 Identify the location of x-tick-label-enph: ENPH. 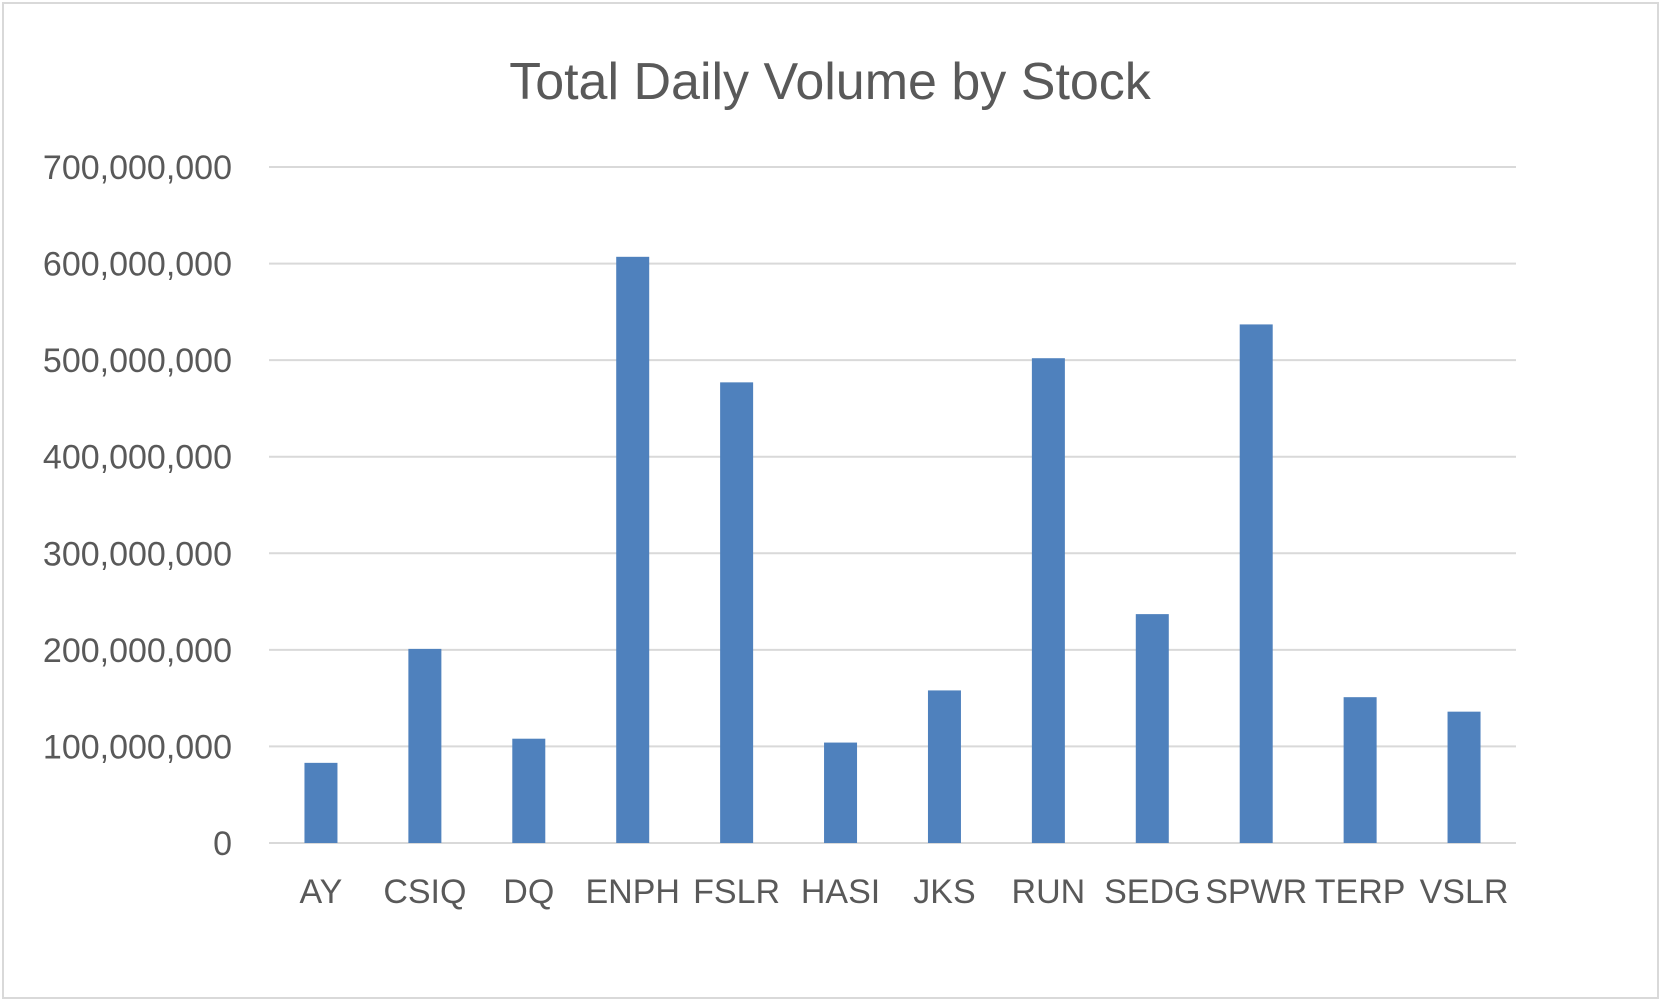
(632, 892).